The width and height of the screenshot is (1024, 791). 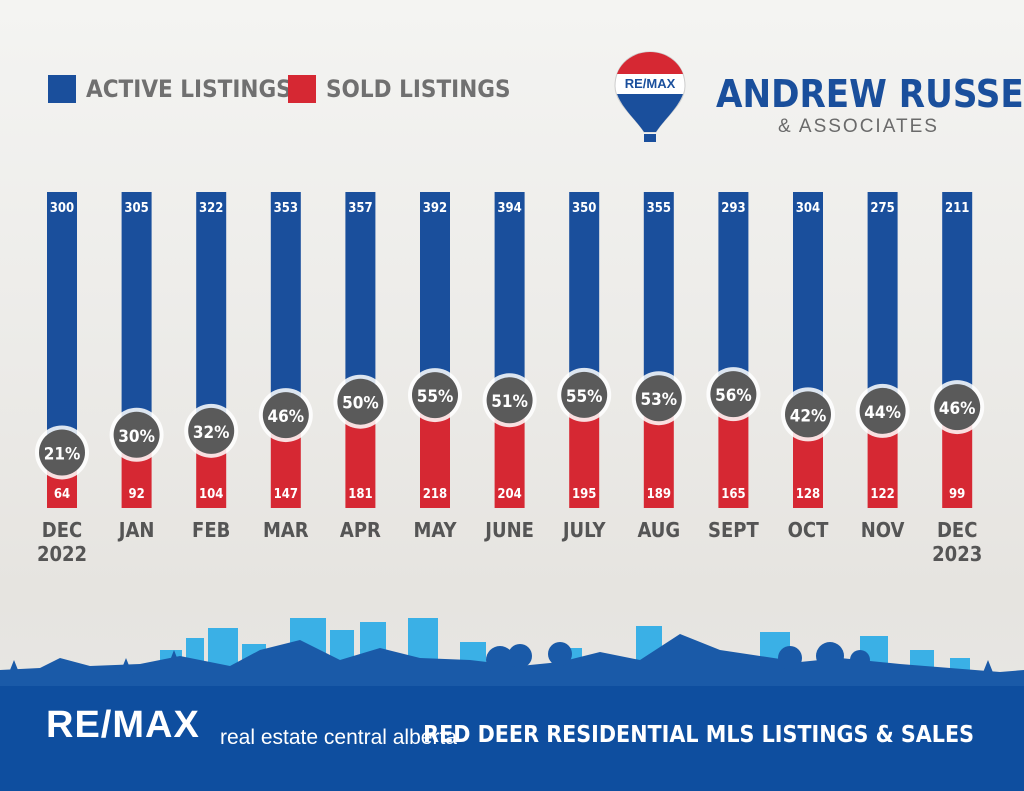 I want to click on active-bar-jan, so click(x=136, y=313).